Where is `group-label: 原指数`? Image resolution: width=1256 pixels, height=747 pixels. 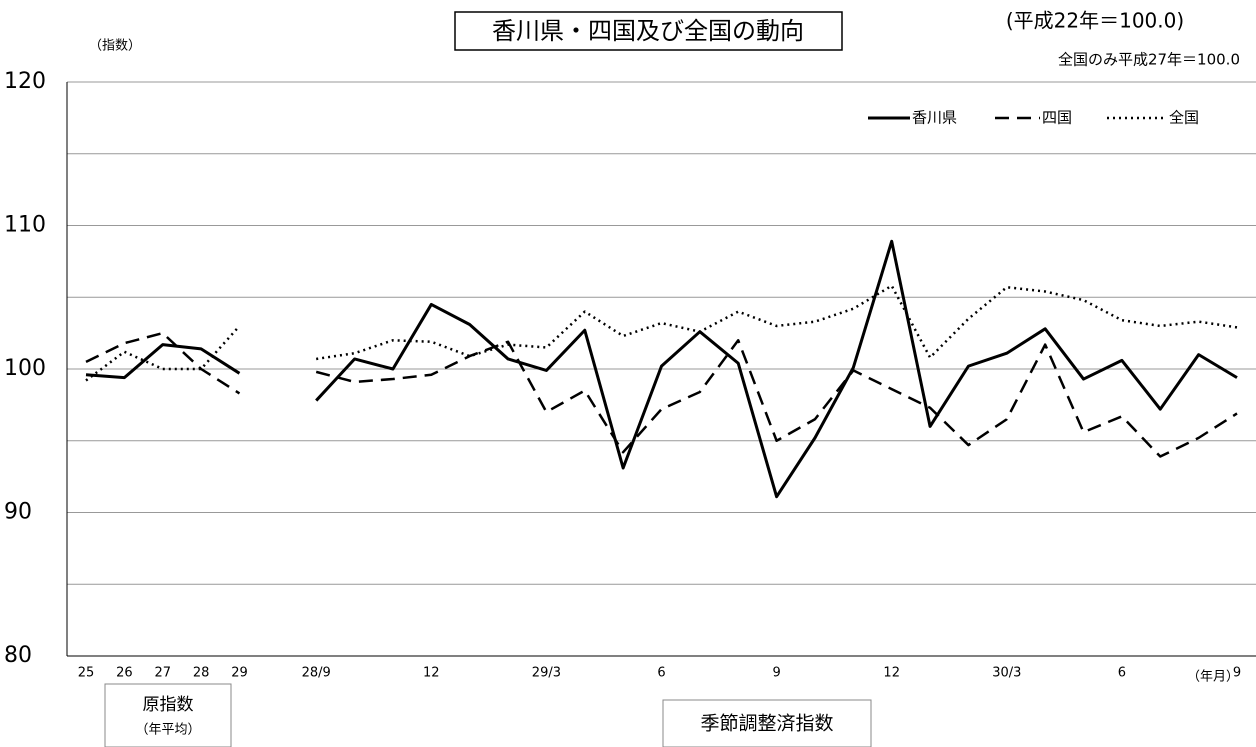
group-label: 原指数 is located at coordinates (168, 705).